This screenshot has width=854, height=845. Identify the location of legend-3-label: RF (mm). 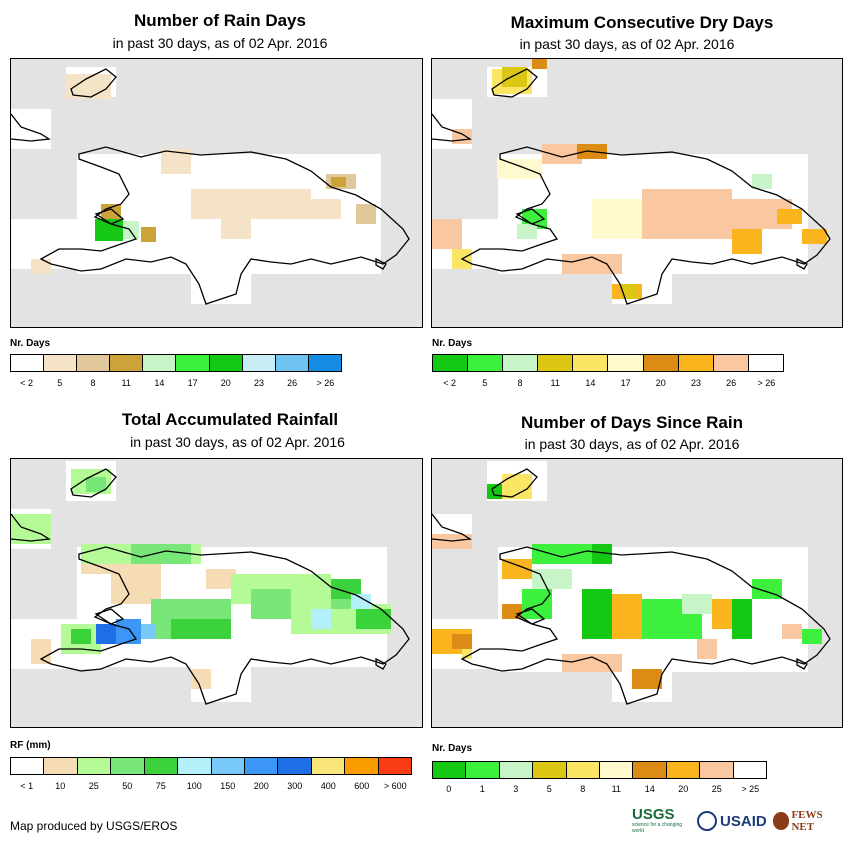
(30, 745).